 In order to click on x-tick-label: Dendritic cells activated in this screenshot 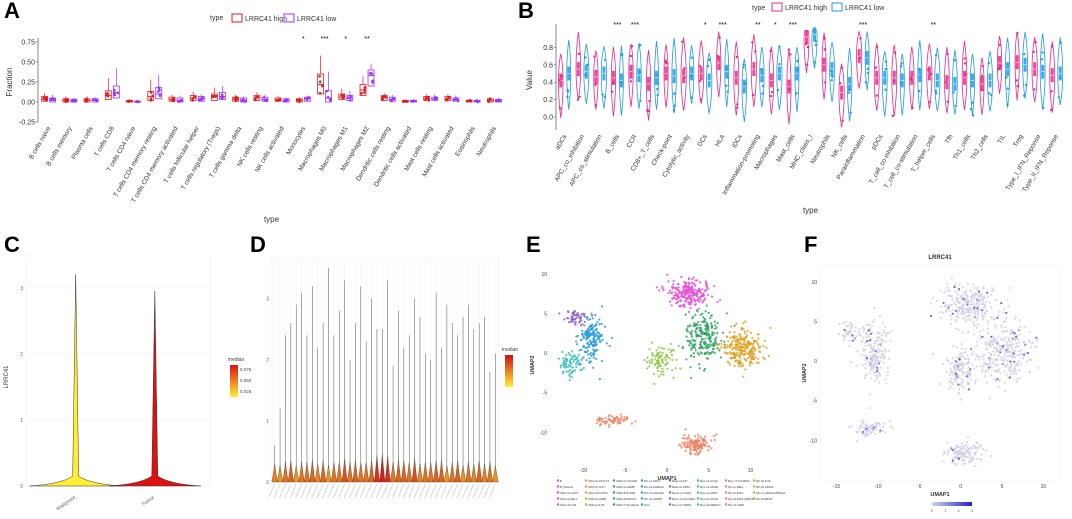, I will do `click(393, 156)`.